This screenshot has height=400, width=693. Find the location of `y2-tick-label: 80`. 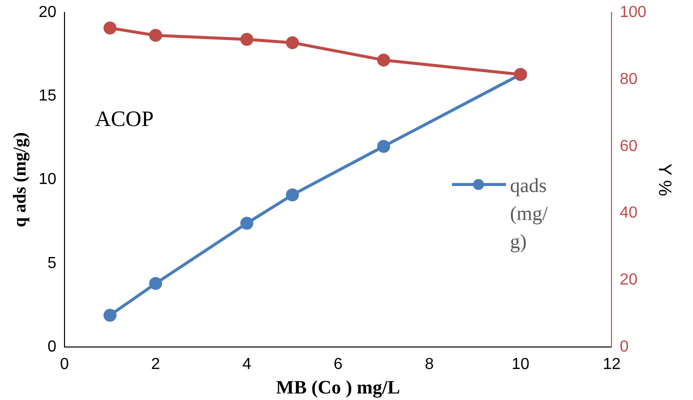

y2-tick-label: 80 is located at coordinates (629, 79).